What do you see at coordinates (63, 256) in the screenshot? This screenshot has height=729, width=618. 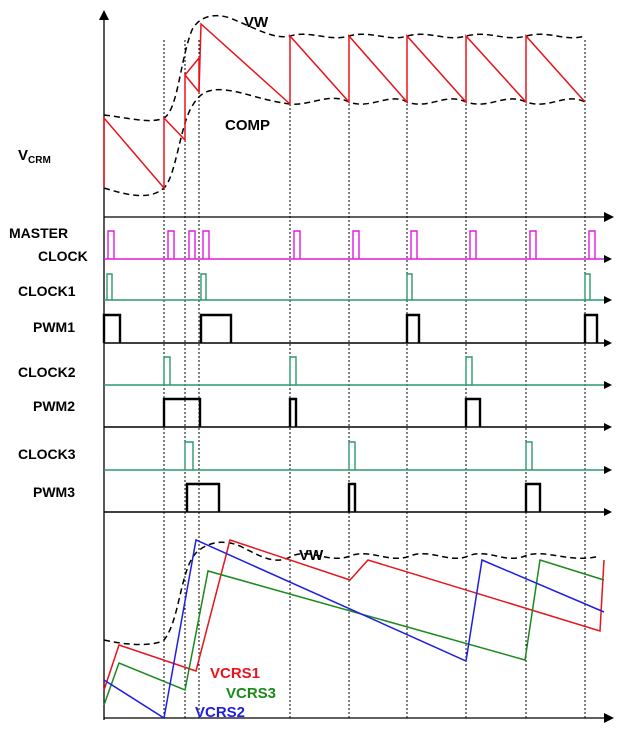 I see `master-clock-label-2: CLOCK` at bounding box center [63, 256].